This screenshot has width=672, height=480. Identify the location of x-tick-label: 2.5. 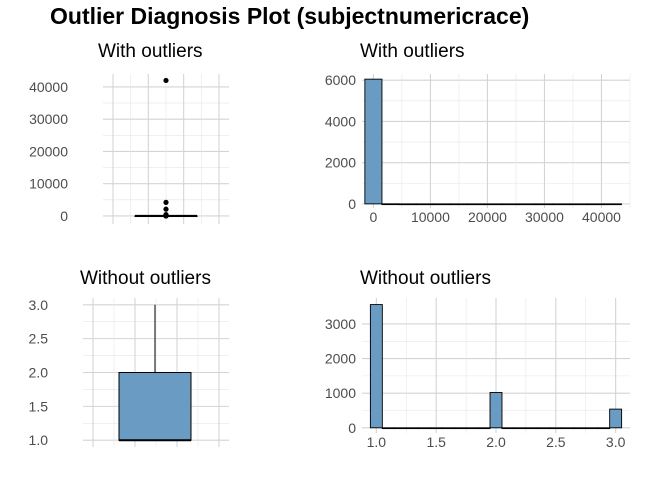
(556, 442).